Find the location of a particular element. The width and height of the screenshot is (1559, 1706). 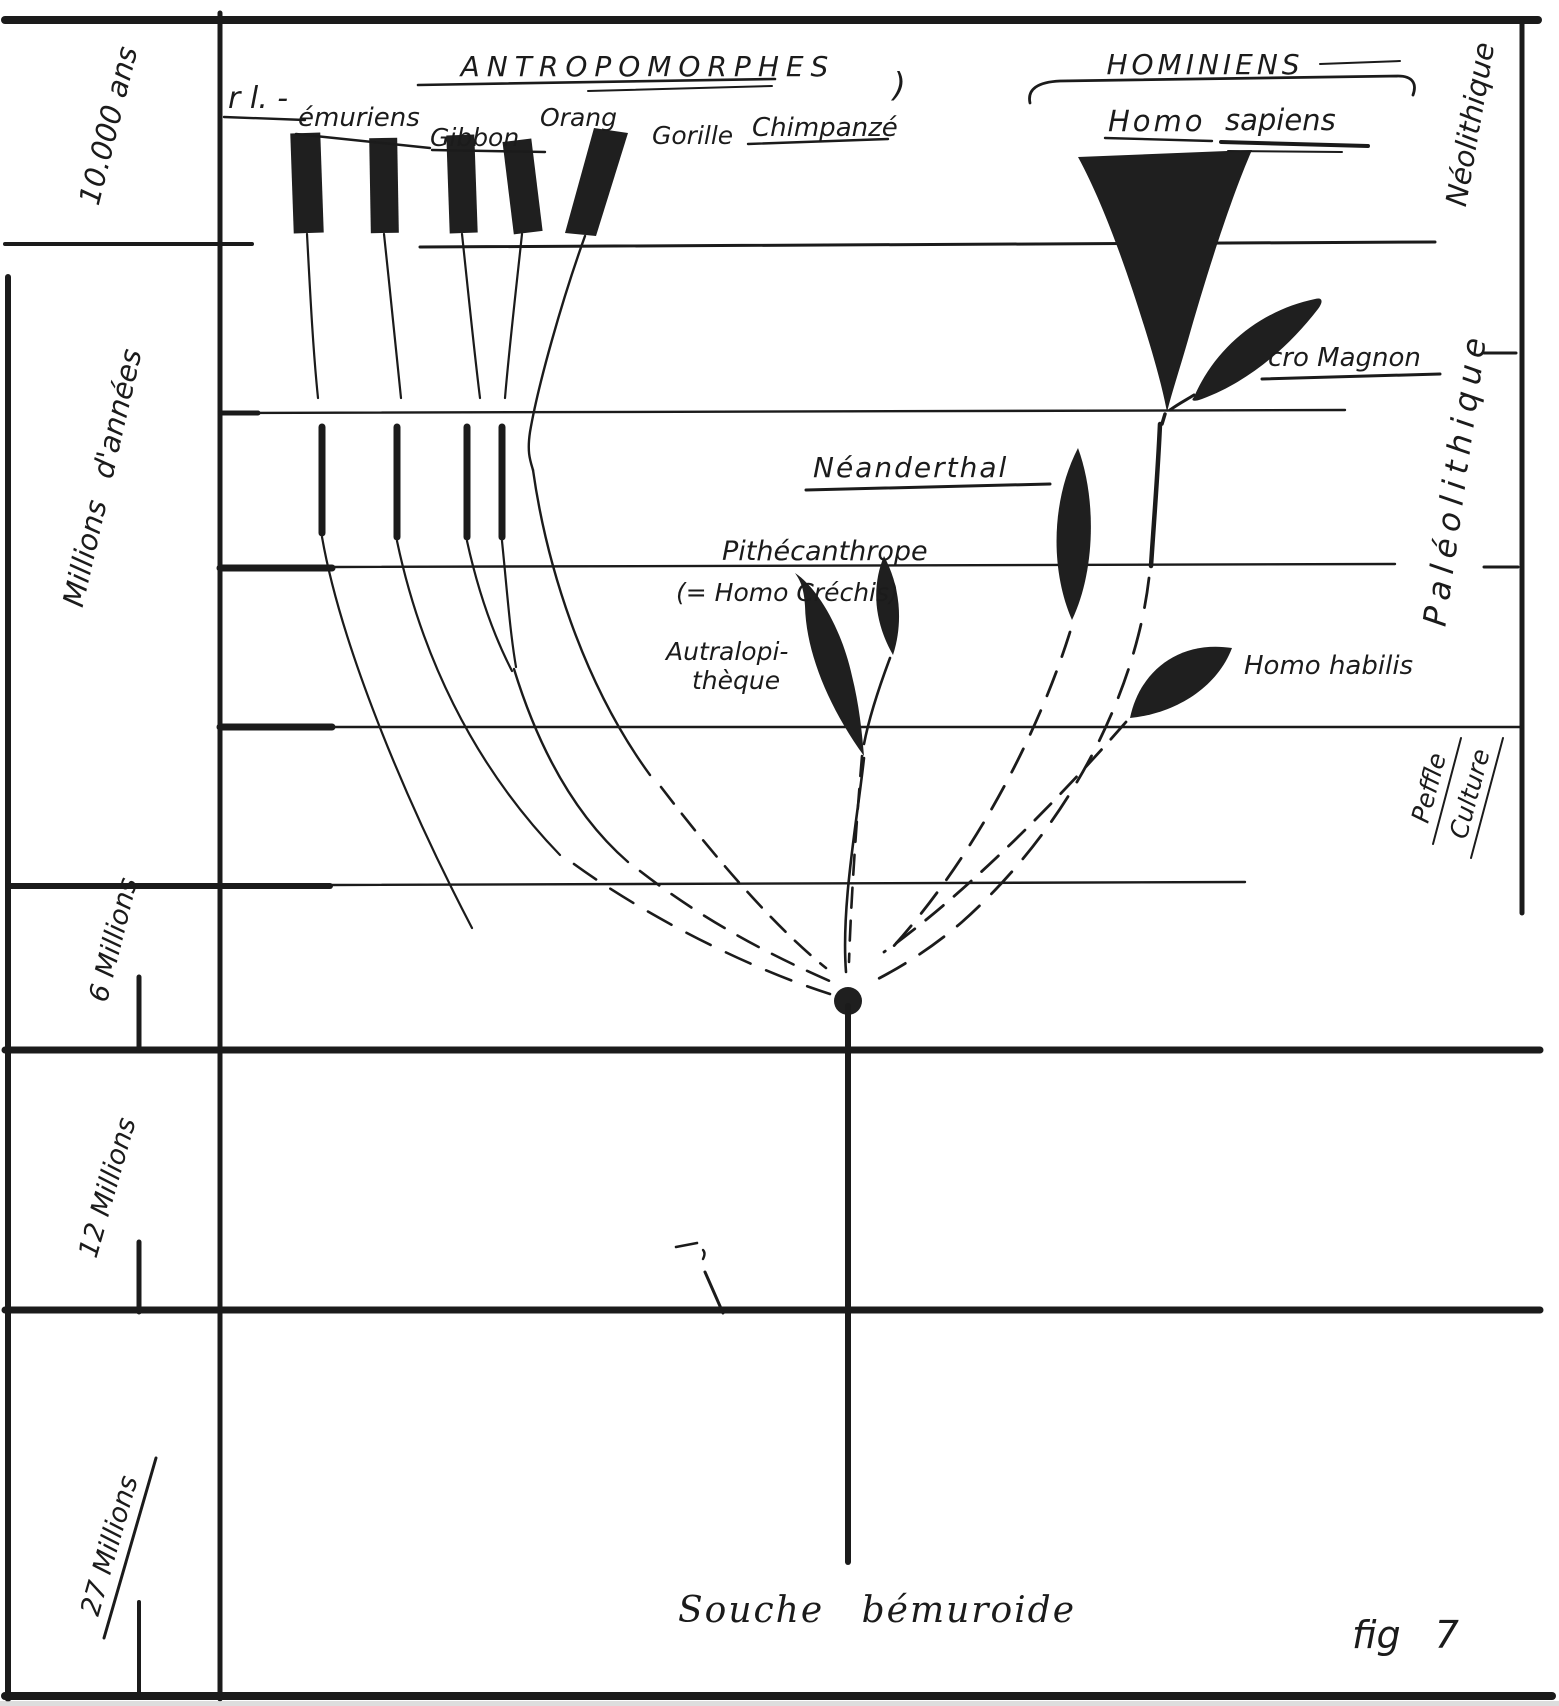

stray-dash-mark is located at coordinates (686, 1245).